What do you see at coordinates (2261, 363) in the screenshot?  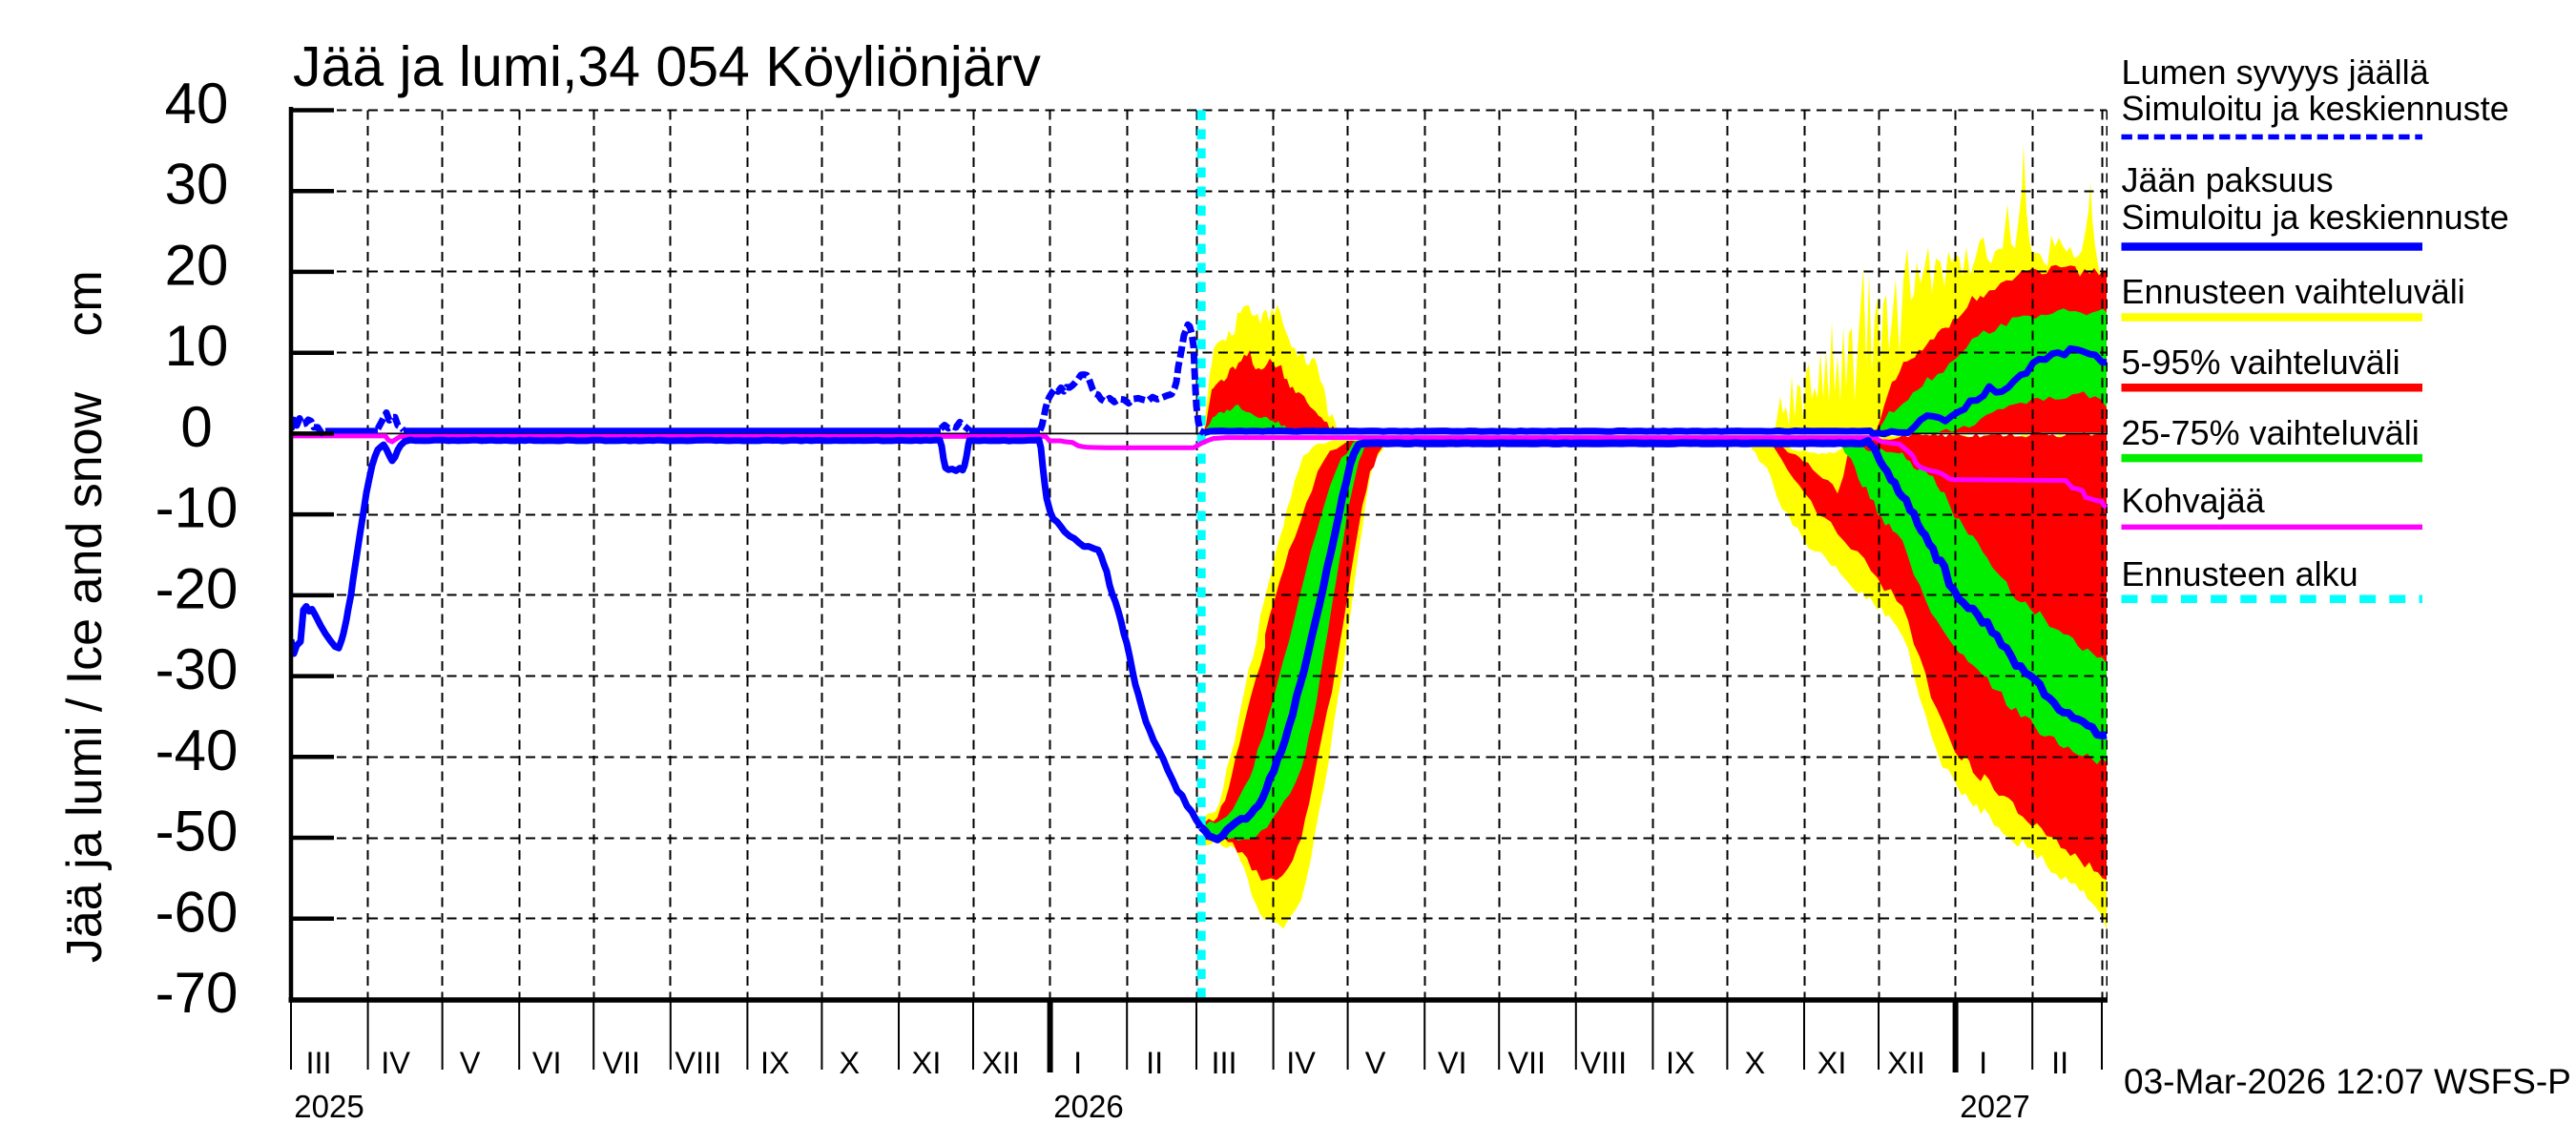 I see `svg-text: 5-95% vaihteluväli` at bounding box center [2261, 363].